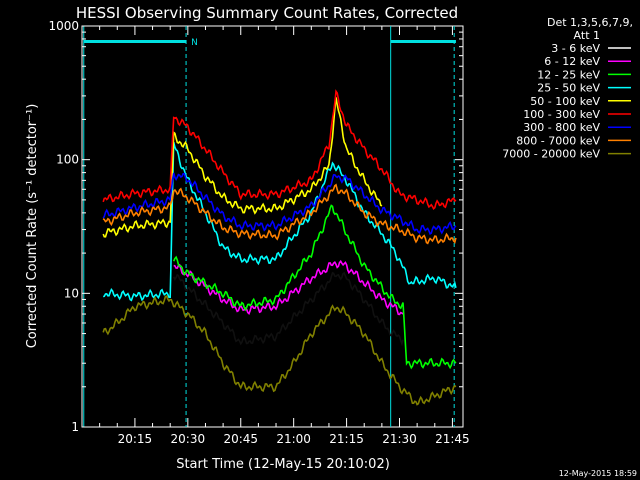 This screenshot has width=640, height=480. I want to click on x-tick-label: 20:15, so click(135, 439).